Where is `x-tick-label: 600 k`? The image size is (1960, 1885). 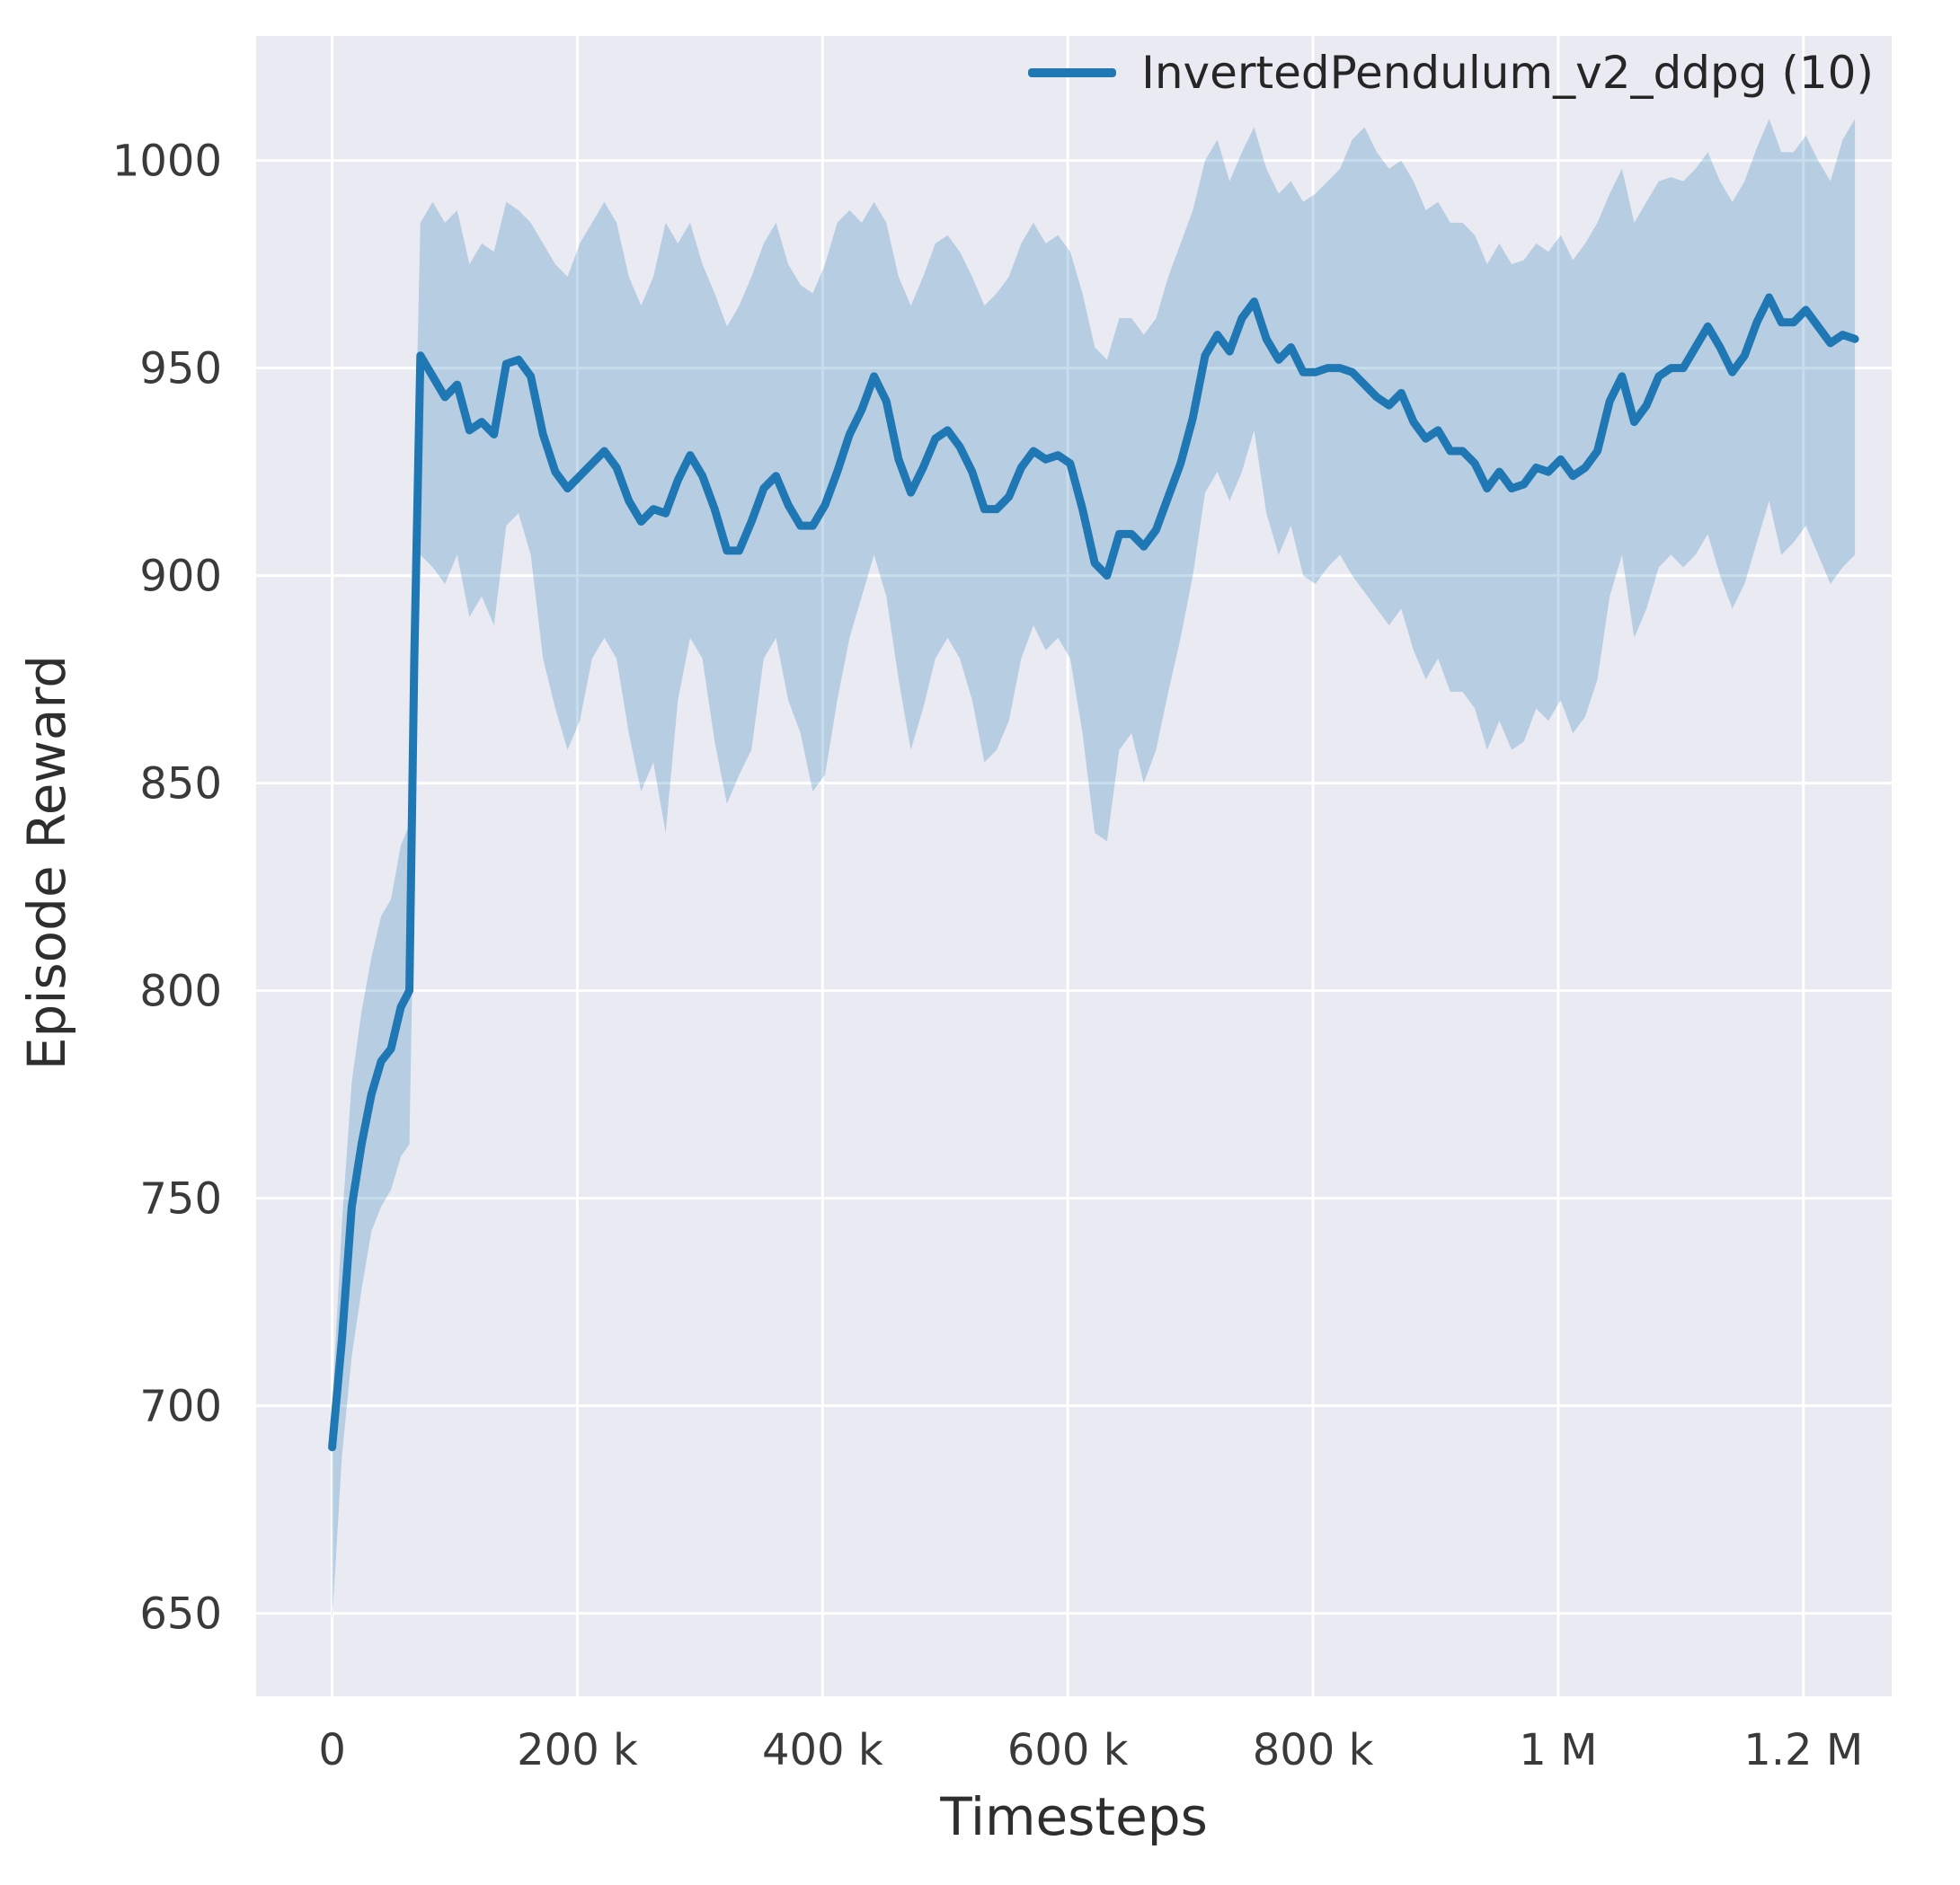 x-tick-label: 600 k is located at coordinates (1068, 1750).